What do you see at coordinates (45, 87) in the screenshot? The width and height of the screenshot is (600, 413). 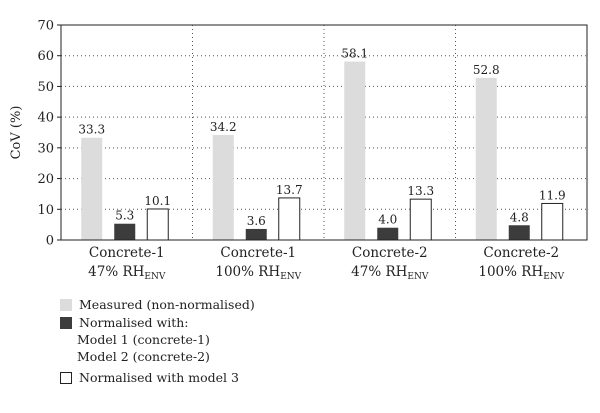 I see `y-tick-label-50: 50` at bounding box center [45, 87].